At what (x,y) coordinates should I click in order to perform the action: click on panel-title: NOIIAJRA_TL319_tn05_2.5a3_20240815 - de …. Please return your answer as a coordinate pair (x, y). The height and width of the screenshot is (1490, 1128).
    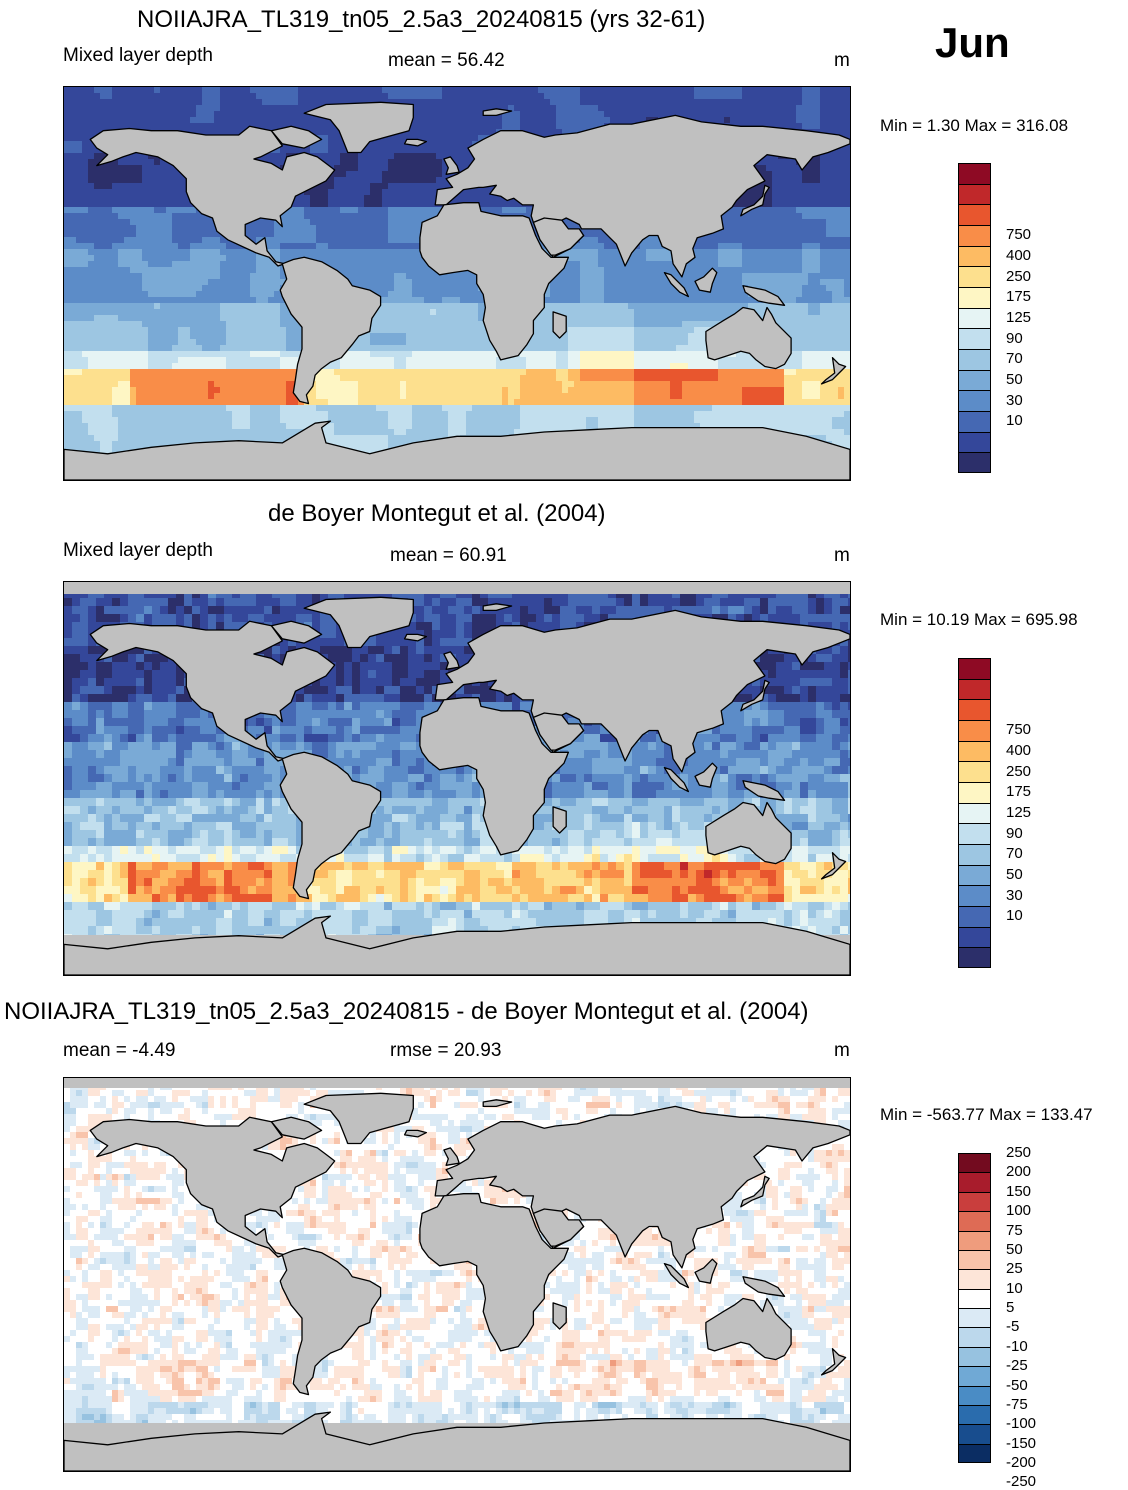
    Looking at the image, I should click on (406, 1012).